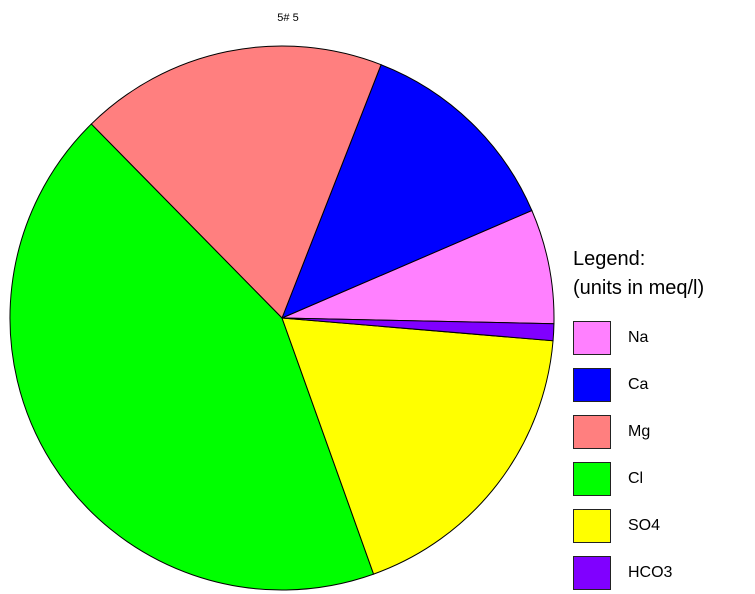 Image resolution: width=755 pixels, height=594 pixels. What do you see at coordinates (638, 337) in the screenshot?
I see `legend-label: Na` at bounding box center [638, 337].